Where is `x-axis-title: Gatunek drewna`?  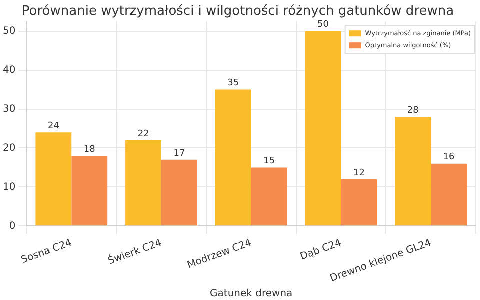
x-axis-title: Gatunek drewna is located at coordinates (251, 294).